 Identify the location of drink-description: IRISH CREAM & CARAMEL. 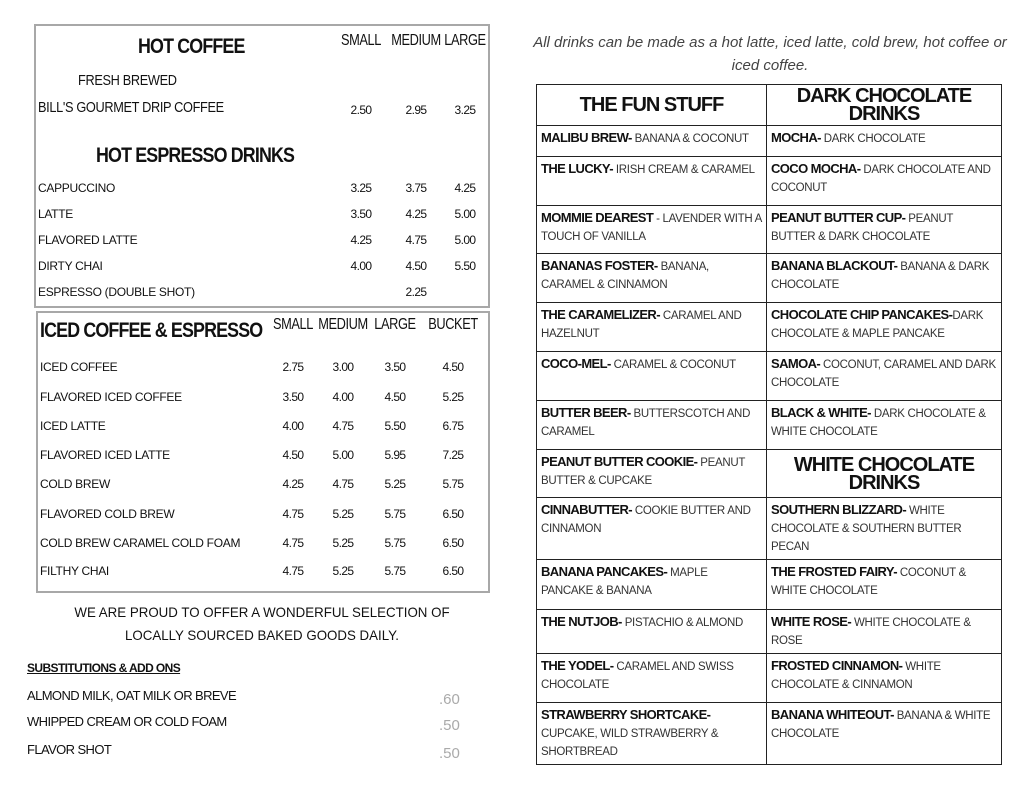
(684, 170).